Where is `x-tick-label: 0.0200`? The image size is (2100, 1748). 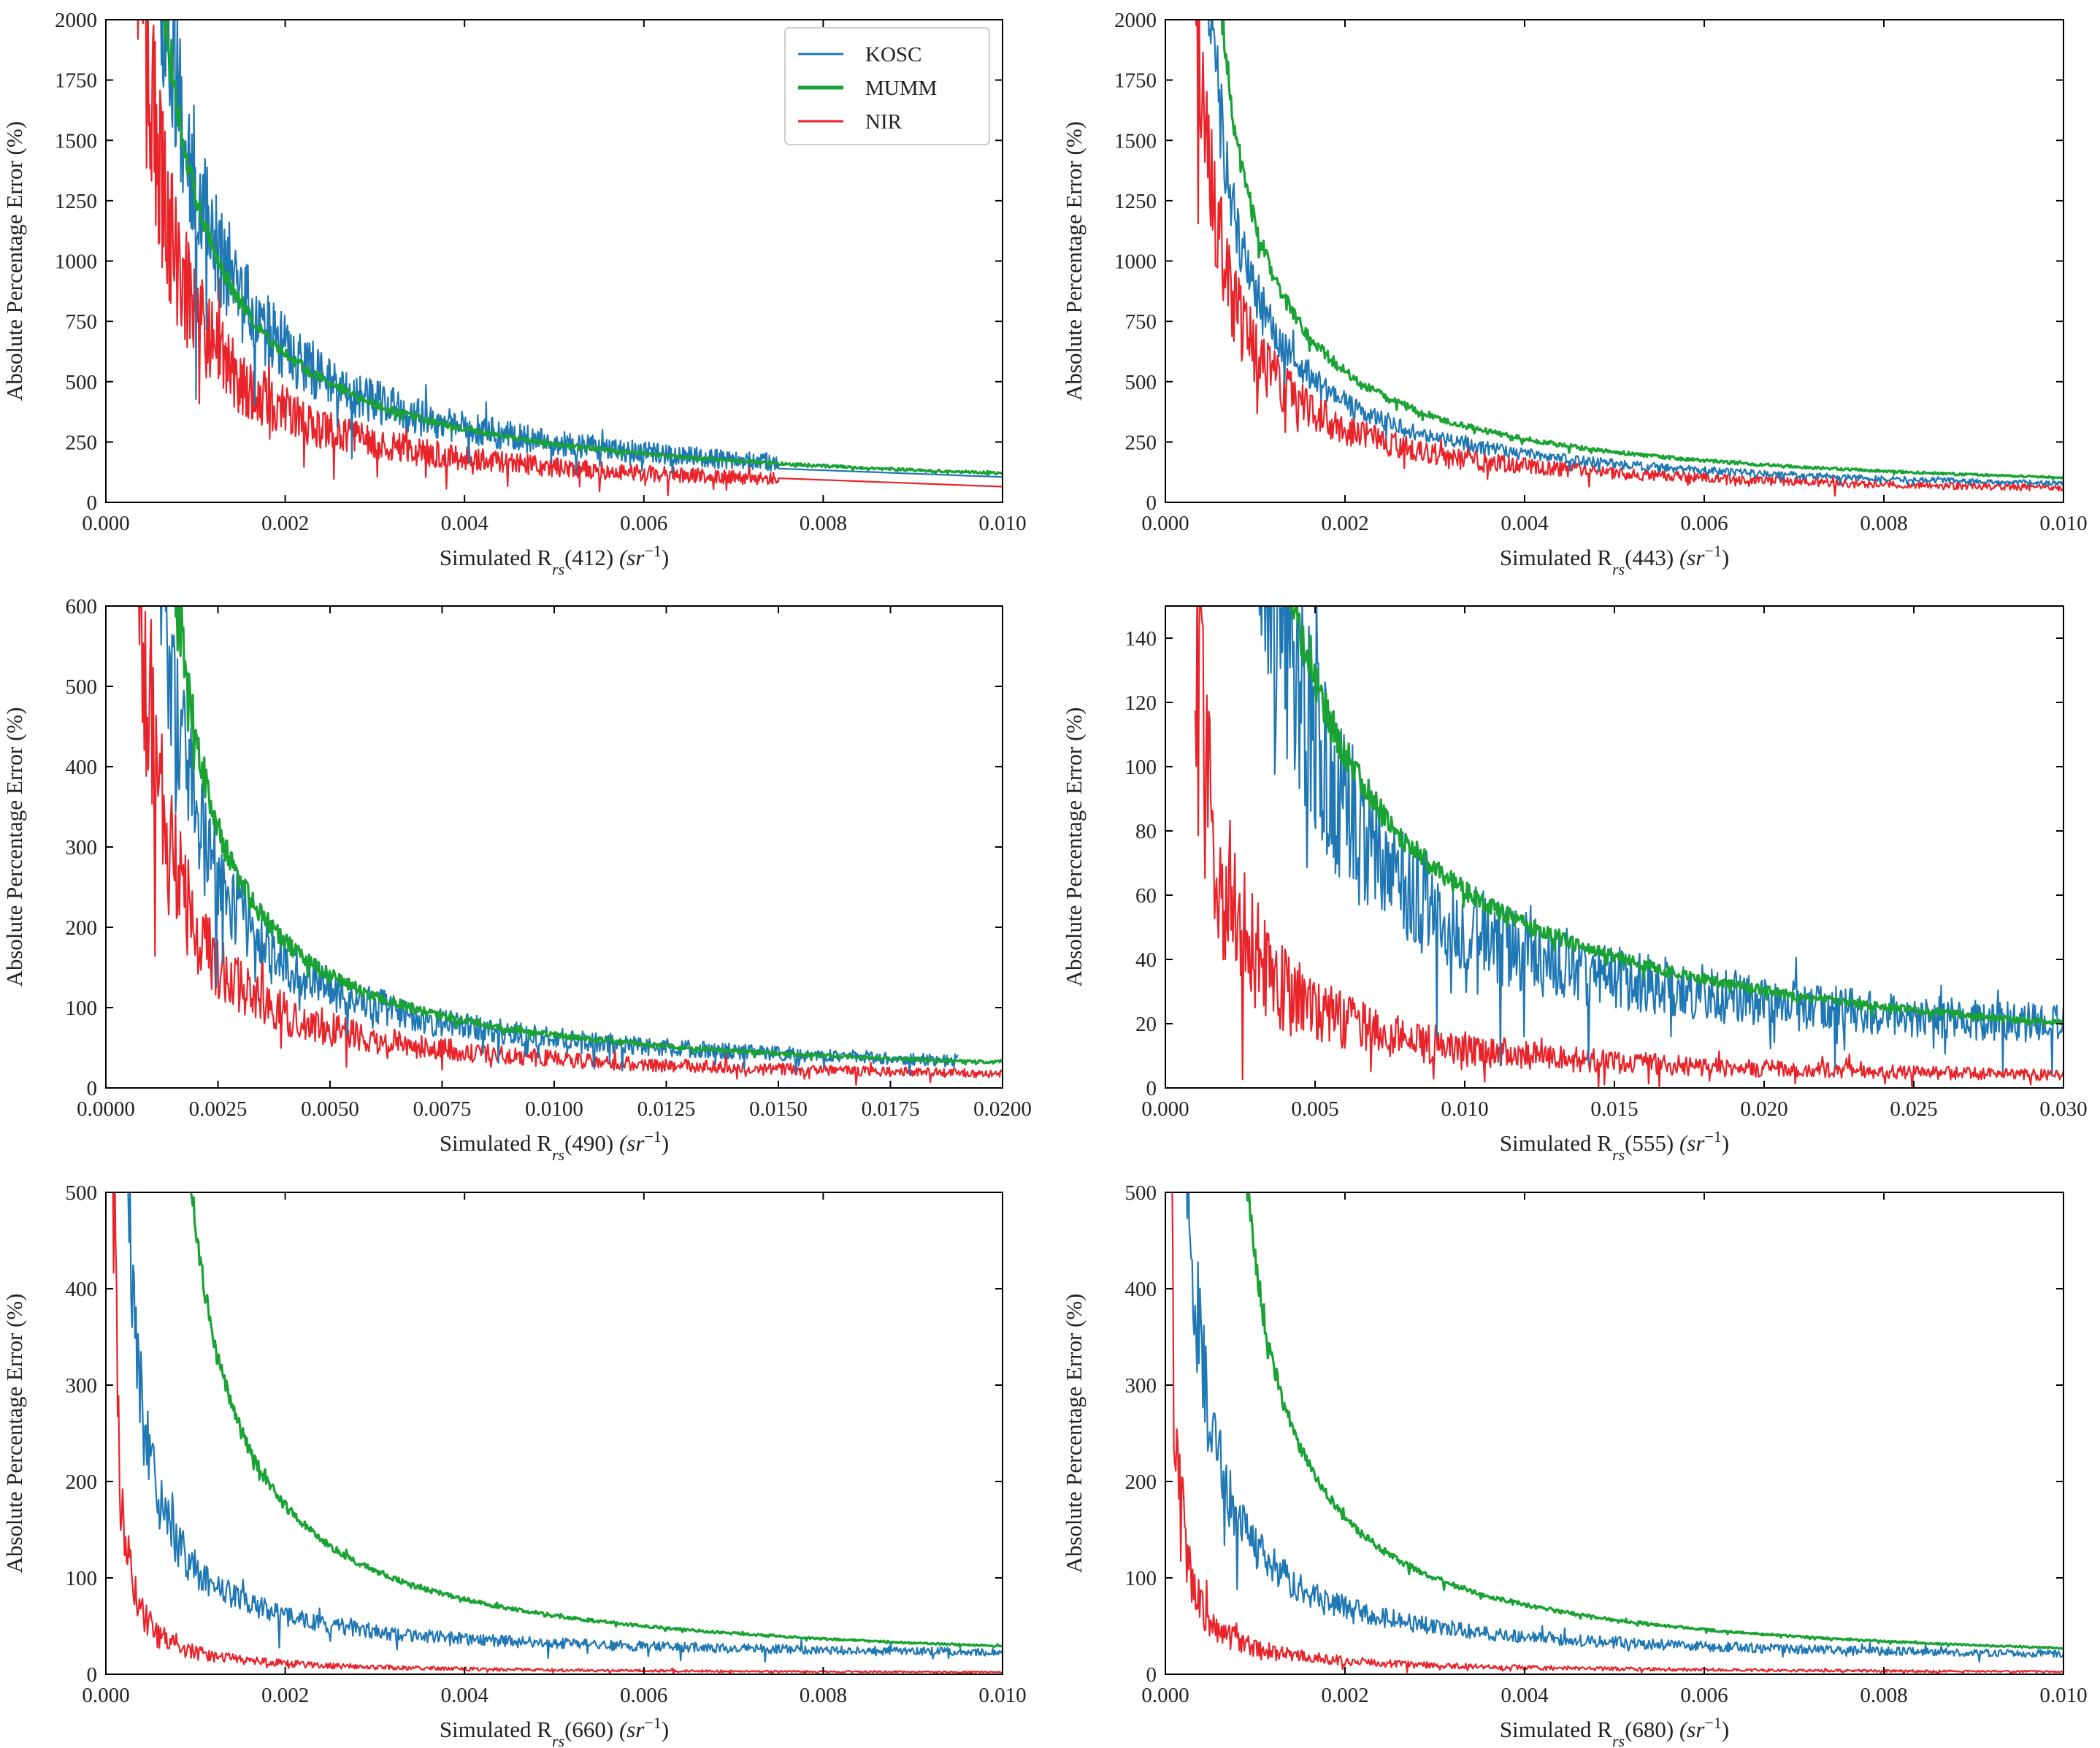 x-tick-label: 0.0200 is located at coordinates (1002, 1109).